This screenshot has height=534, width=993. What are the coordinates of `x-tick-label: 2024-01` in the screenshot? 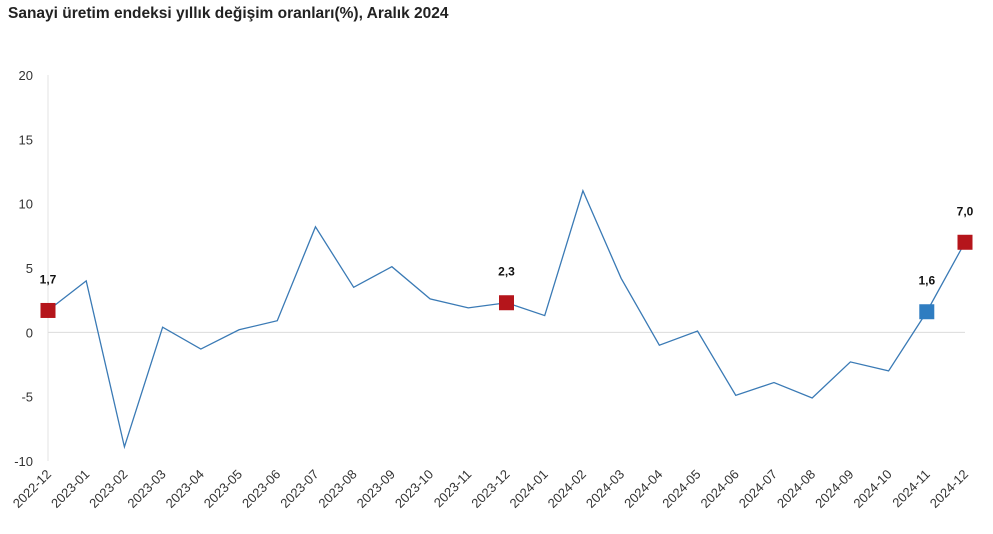 It's located at (528, 489).